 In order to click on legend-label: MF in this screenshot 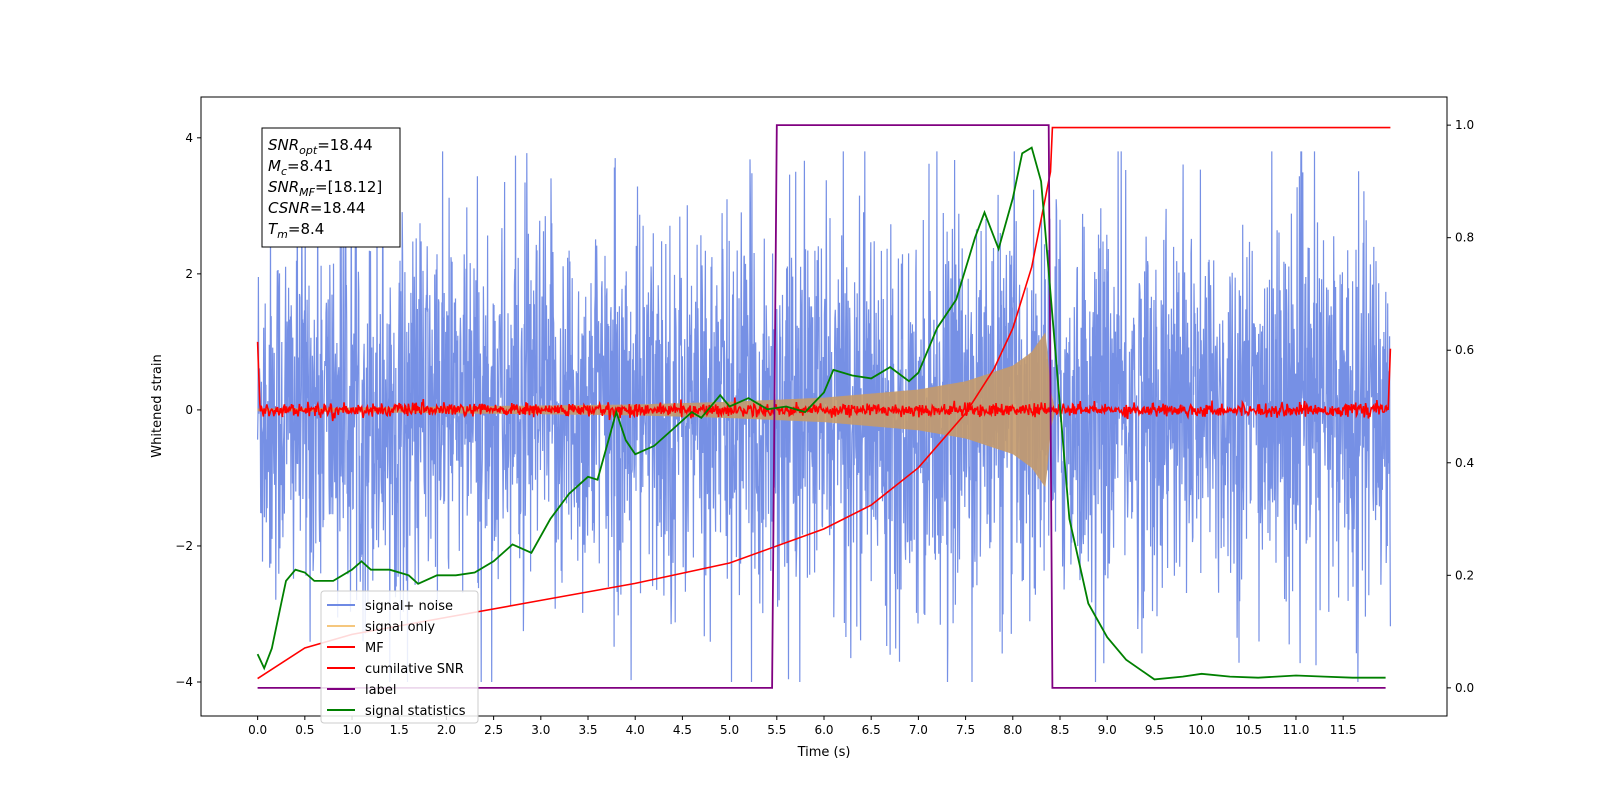, I will do `click(374, 648)`.